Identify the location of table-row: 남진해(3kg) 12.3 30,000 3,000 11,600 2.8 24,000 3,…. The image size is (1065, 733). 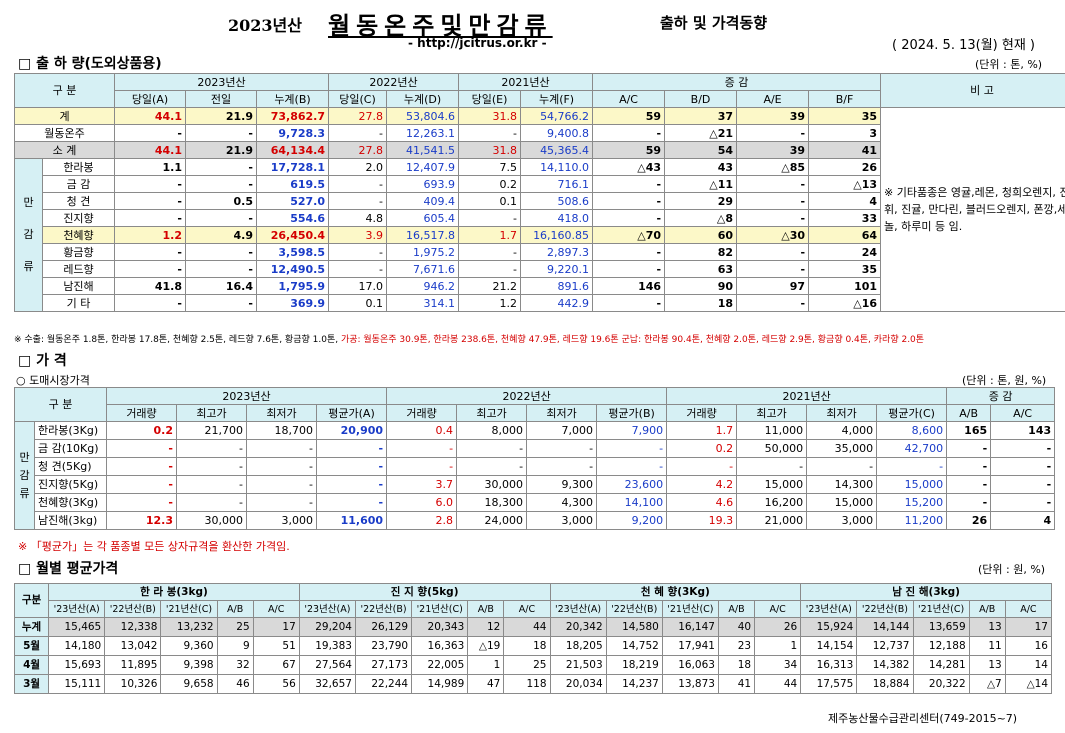
(535, 520).